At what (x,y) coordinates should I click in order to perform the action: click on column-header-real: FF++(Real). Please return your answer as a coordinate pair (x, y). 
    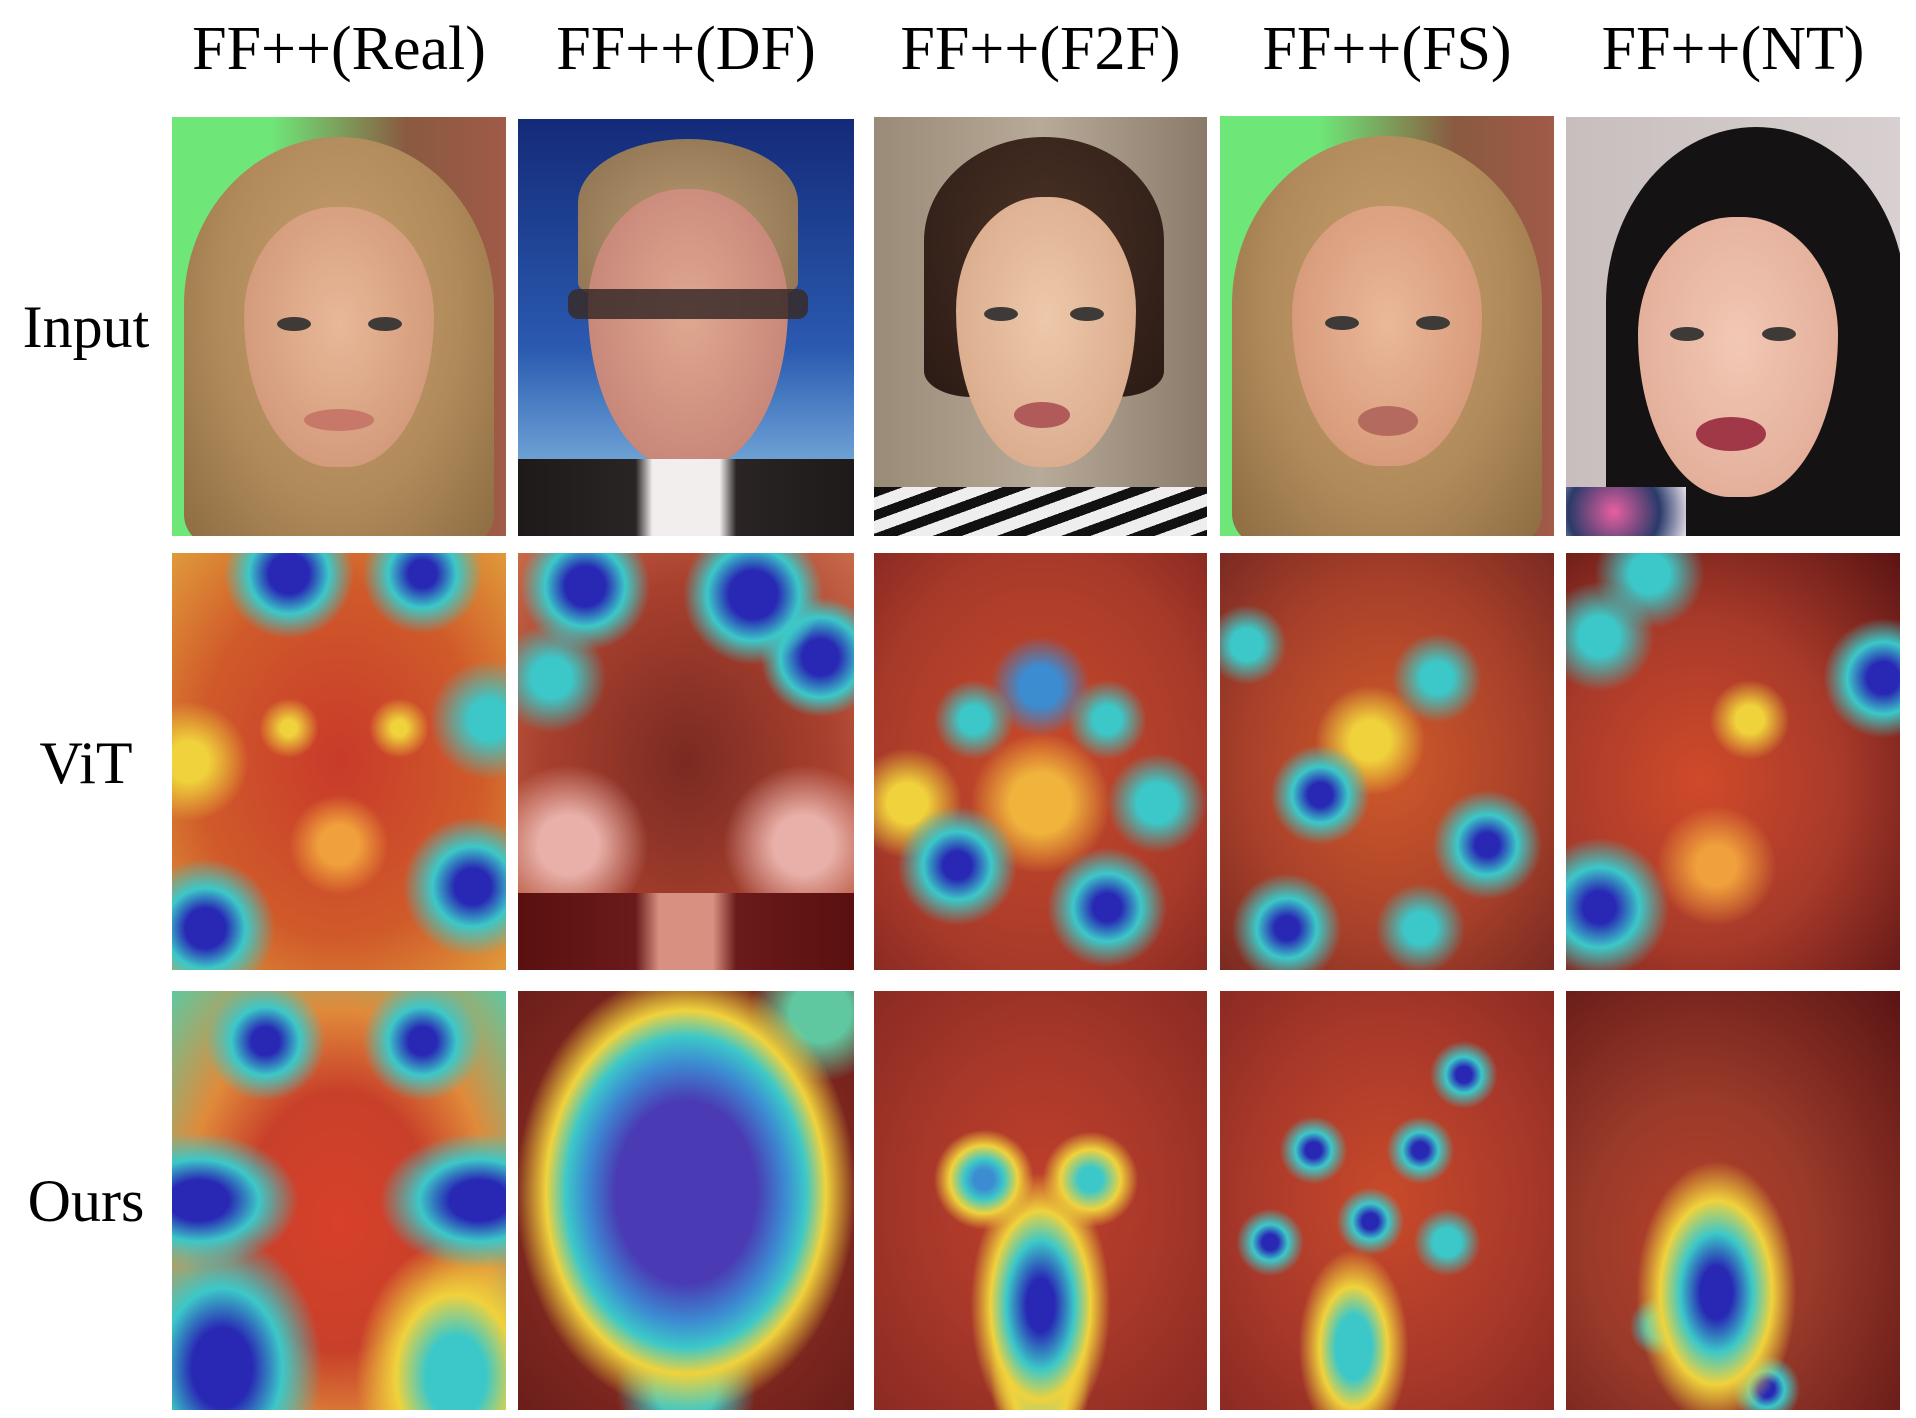
    Looking at the image, I should click on (339, 49).